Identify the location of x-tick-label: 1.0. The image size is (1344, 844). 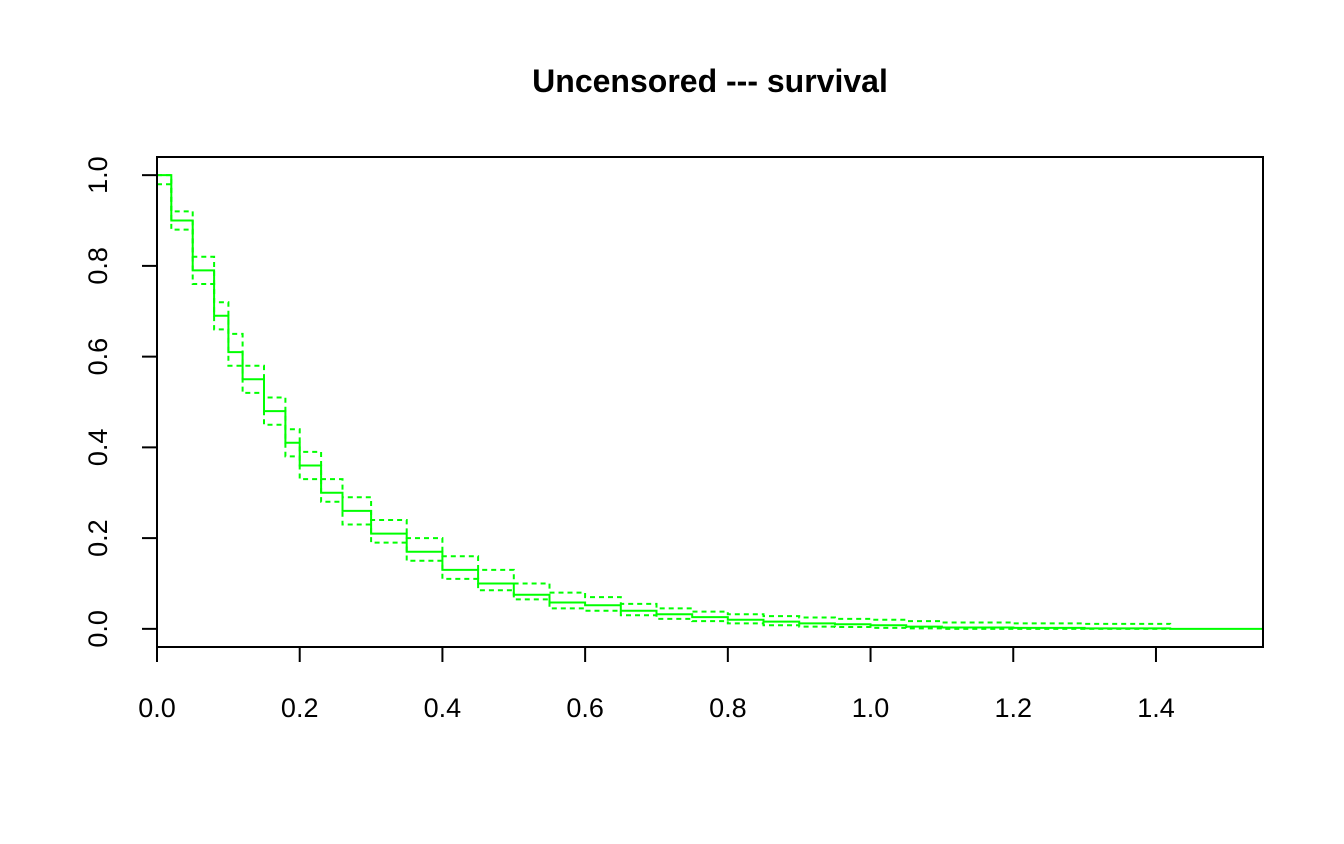
(871, 708).